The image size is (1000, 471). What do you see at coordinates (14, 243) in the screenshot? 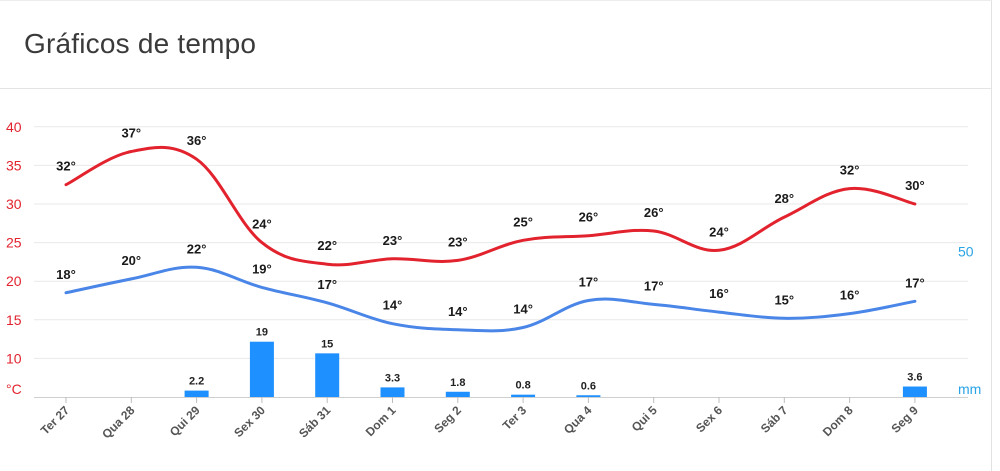
I see `y-tick-label: 25` at bounding box center [14, 243].